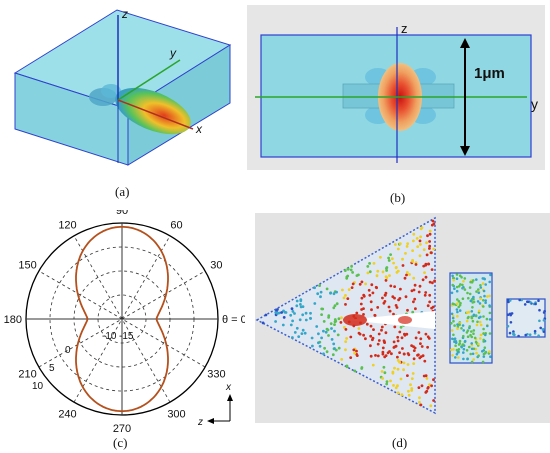 Image resolution: width=550 pixels, height=453 pixels. What do you see at coordinates (489, 73) in the screenshot?
I see `scale-label: 1μm` at bounding box center [489, 73].